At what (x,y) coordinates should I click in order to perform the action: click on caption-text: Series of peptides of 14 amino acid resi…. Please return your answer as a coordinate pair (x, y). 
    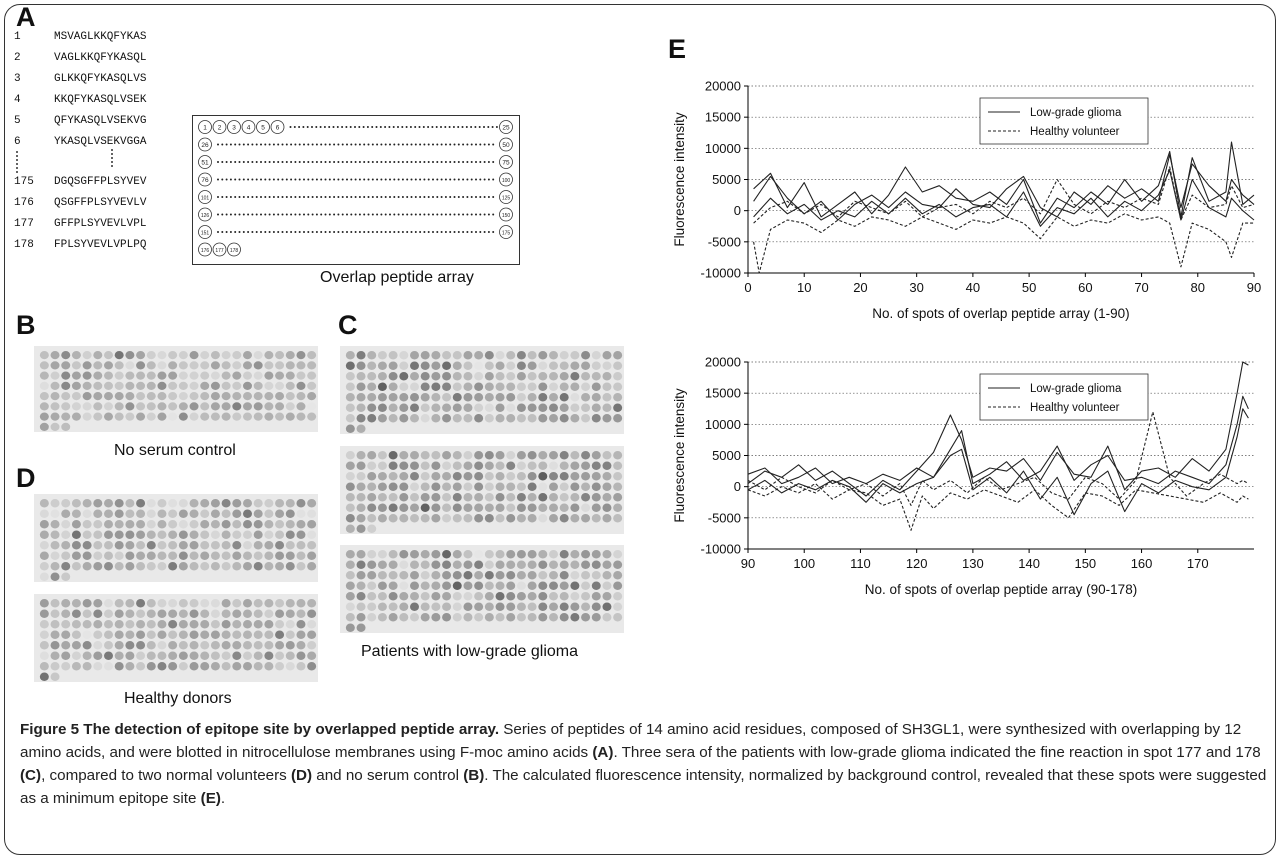
    Looking at the image, I should click on (631, 741).